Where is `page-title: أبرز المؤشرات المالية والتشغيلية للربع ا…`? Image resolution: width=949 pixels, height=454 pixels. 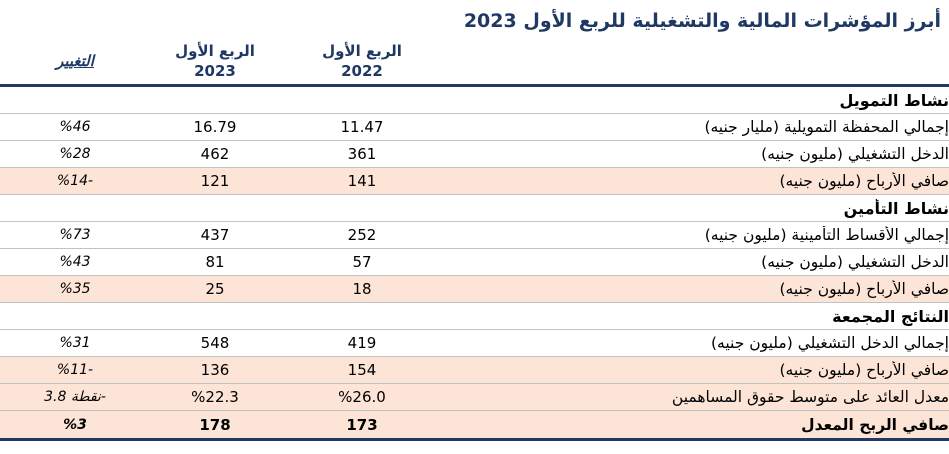 page-title: أبرز المؤشرات المالية والتشغيلية للربع ا… is located at coordinates (702, 21).